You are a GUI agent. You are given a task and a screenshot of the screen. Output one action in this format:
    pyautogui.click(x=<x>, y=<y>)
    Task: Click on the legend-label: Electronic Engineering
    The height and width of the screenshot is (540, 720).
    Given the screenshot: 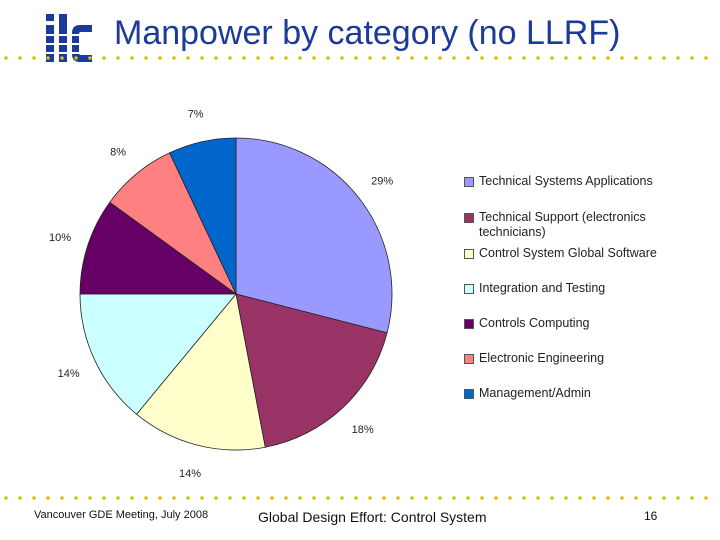 What is the action you would take?
    pyautogui.click(x=542, y=358)
    